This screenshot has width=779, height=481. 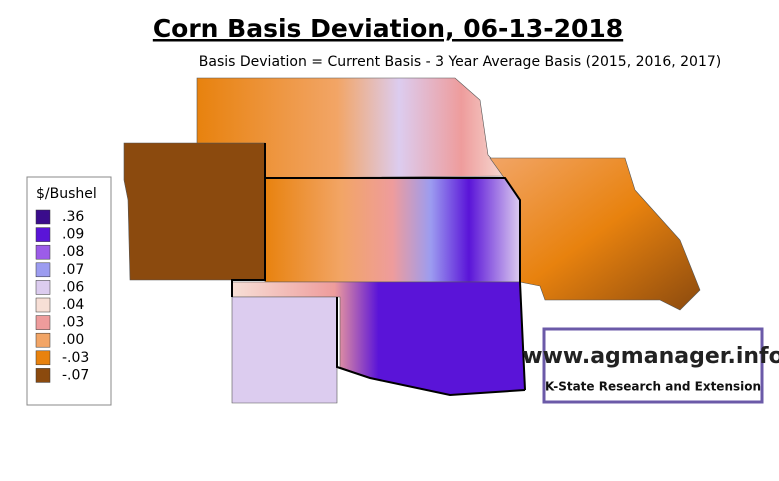 I want to click on kansas, so click(x=392, y=230).